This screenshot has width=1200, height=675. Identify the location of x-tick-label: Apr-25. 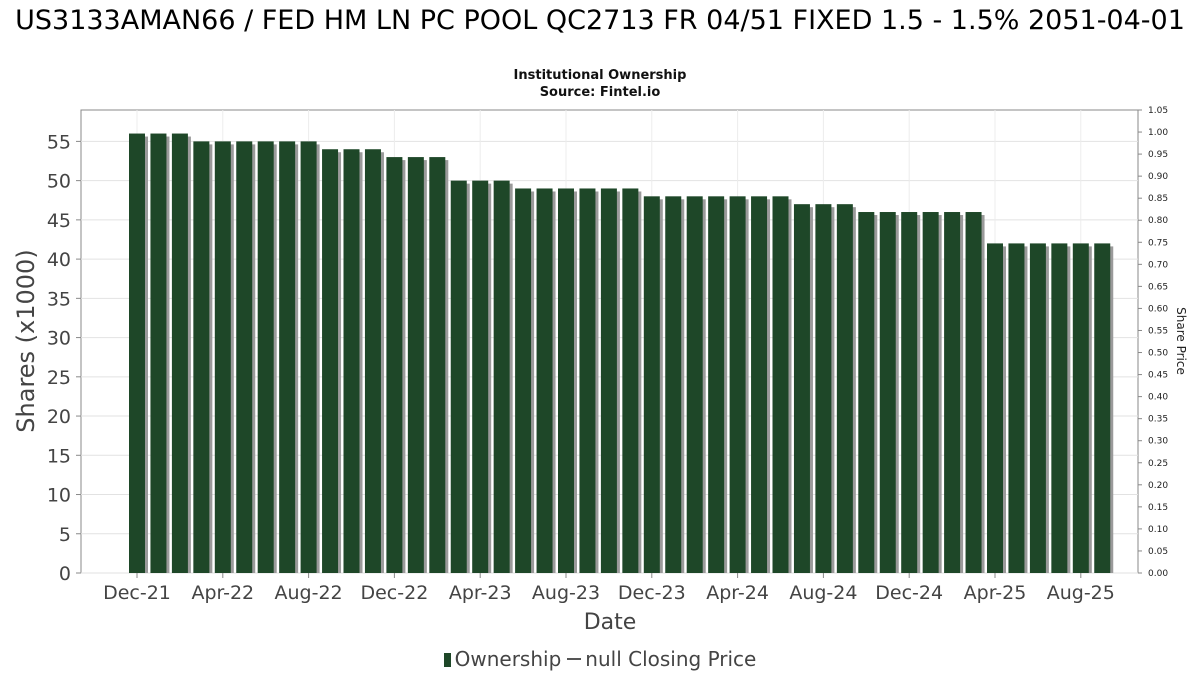
(995, 593).